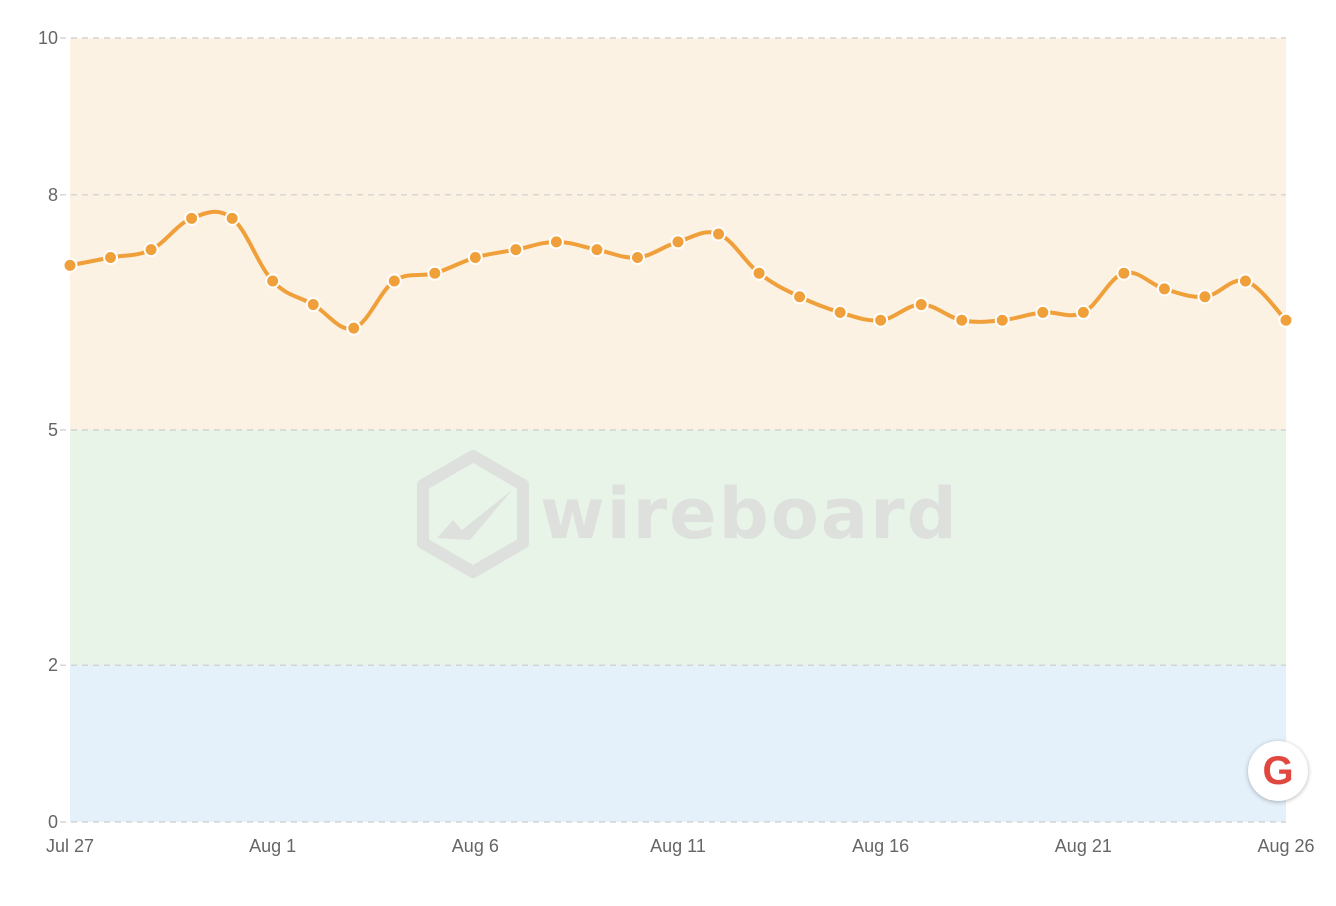 This screenshot has height=906, width=1336. I want to click on x-tick-label: Aug 21, so click(1083, 846).